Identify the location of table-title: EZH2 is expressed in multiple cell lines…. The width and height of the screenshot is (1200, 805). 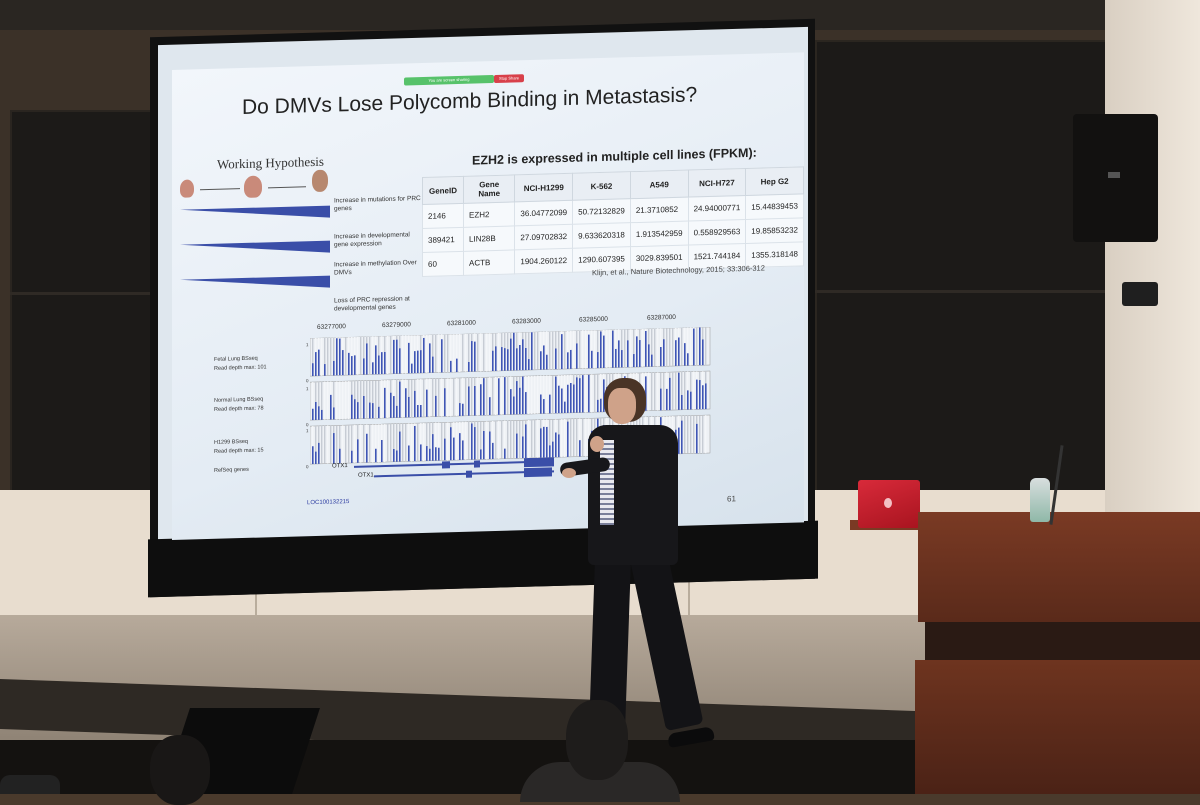
(614, 156).